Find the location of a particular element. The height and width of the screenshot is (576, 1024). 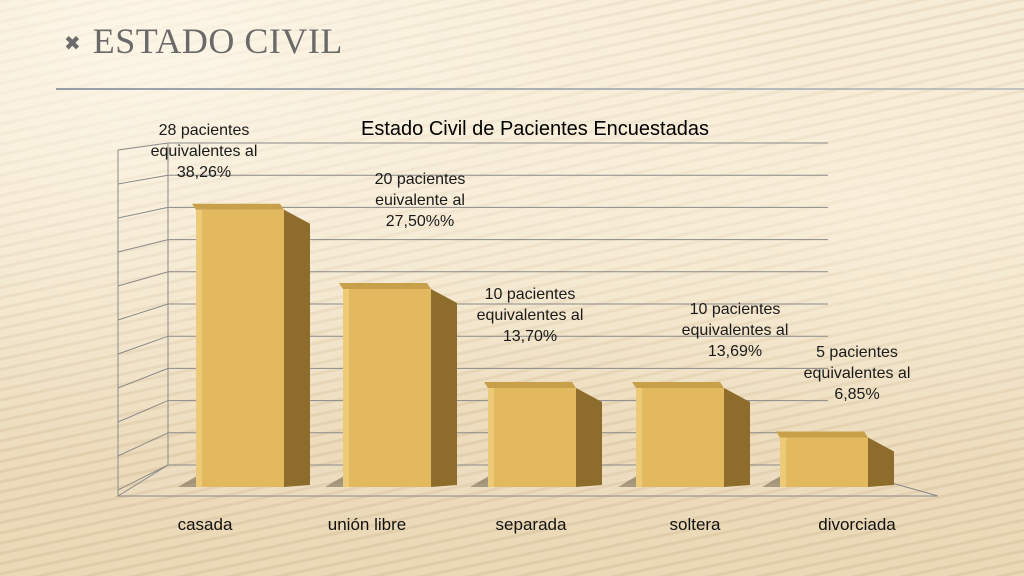

data-label: 28 pacientes equivalentes al 38,26% is located at coordinates (204, 151).